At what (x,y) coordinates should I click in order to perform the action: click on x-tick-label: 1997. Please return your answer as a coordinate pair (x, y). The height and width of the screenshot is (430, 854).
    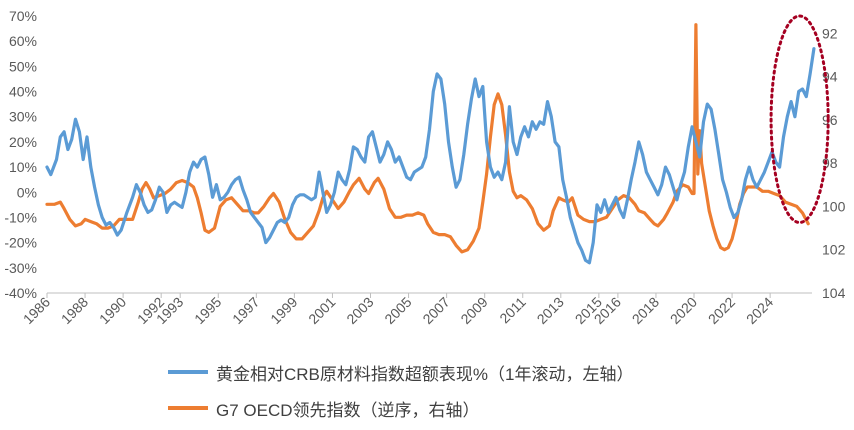
    Looking at the image, I should click on (245, 310).